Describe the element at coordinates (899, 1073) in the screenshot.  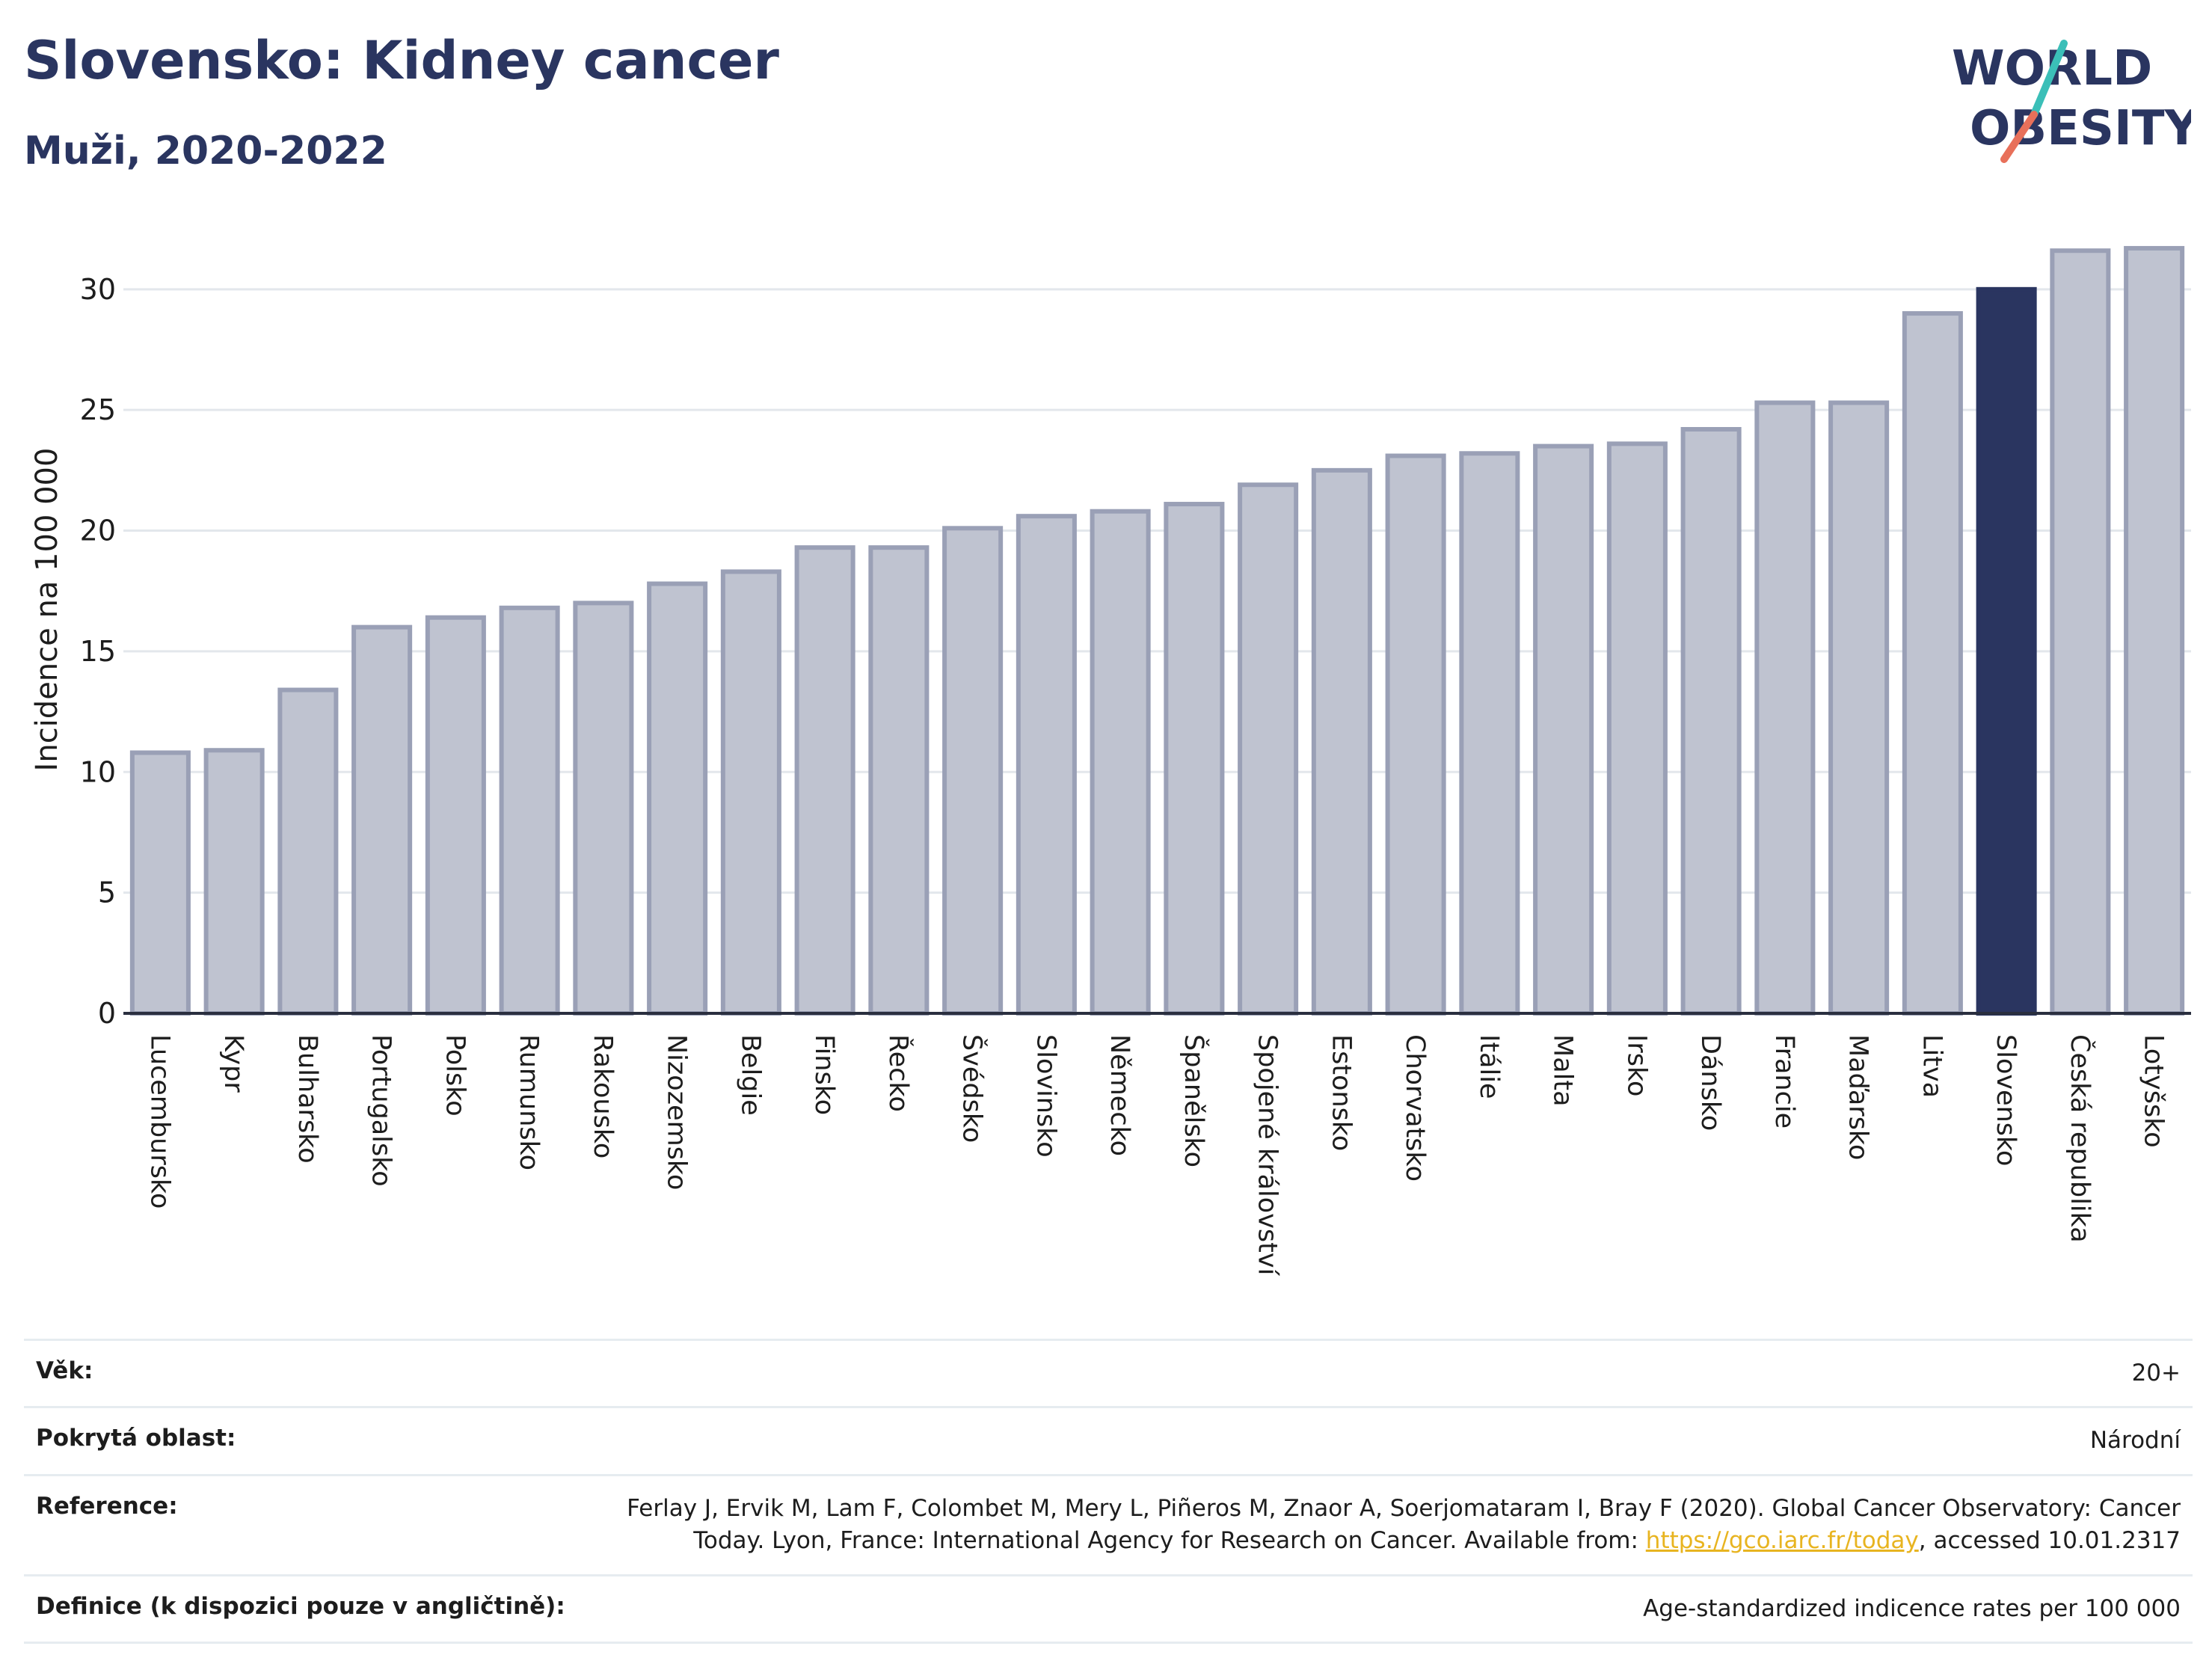
I see `x-category-label: Řecko` at that location.